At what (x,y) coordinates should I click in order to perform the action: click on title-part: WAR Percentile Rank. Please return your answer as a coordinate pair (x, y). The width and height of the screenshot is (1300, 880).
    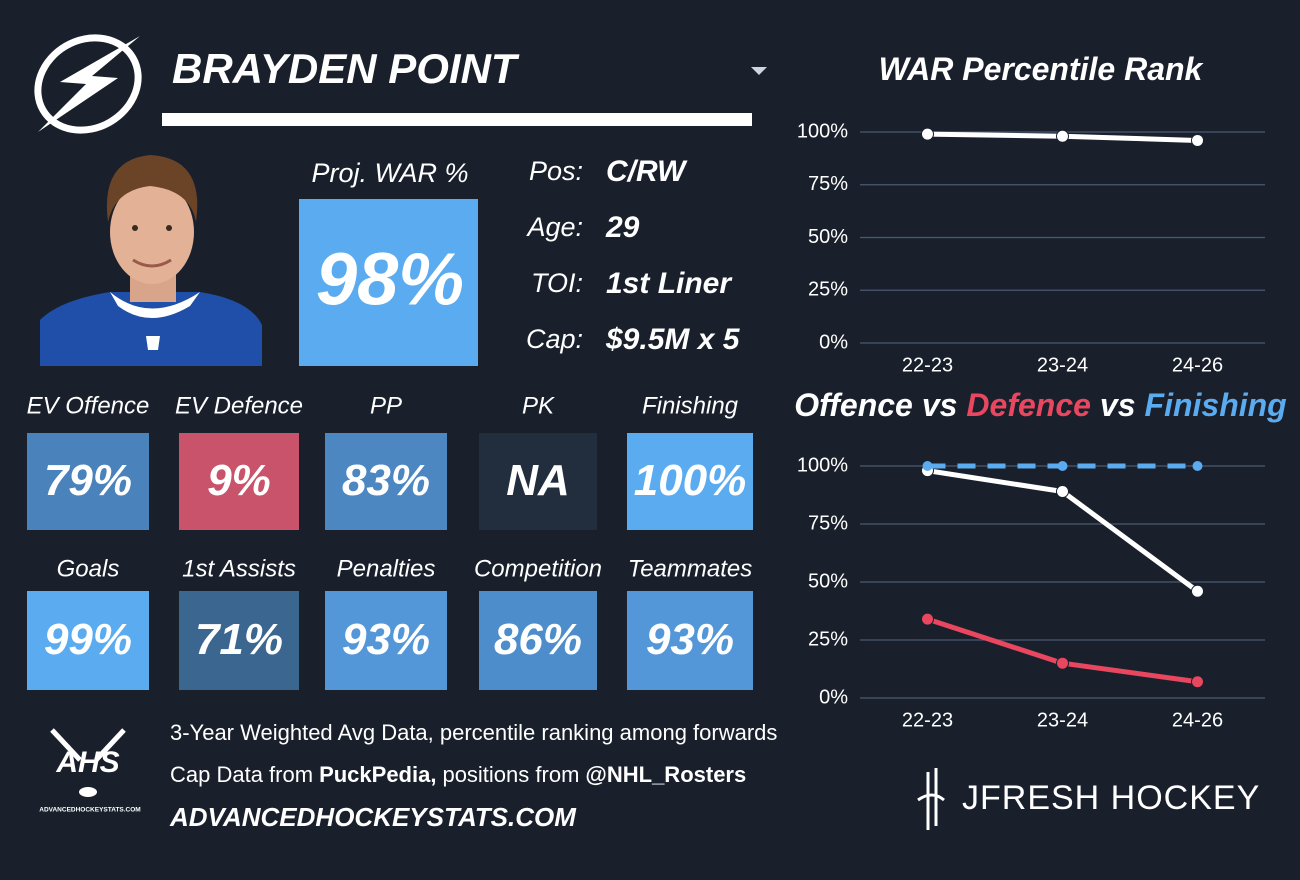
    Looking at the image, I should click on (1042, 69).